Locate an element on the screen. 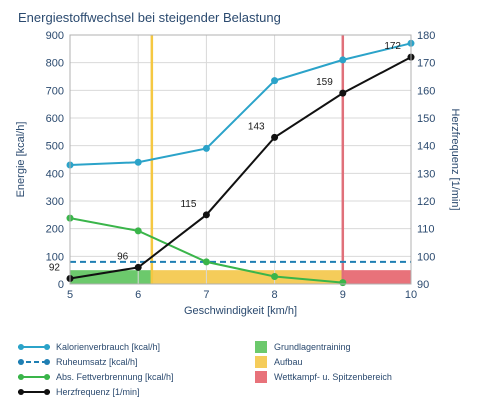 This screenshot has width=480, height=402. data-label: 172 is located at coordinates (392, 46).